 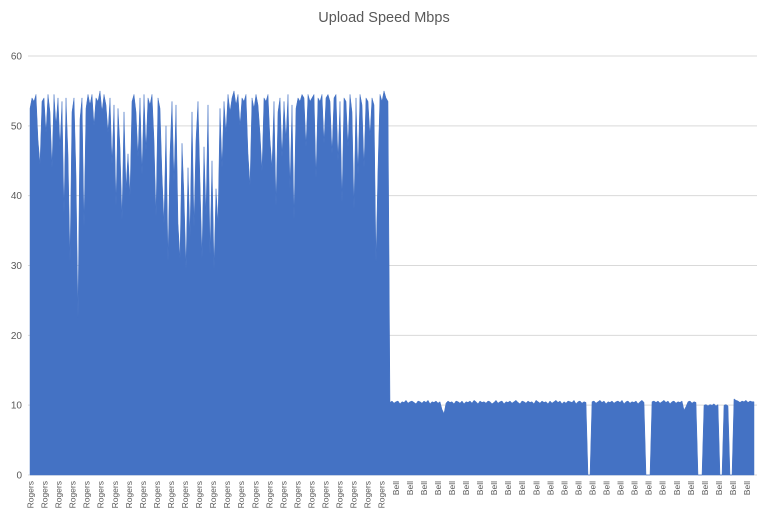 What do you see at coordinates (17, 336) in the screenshot?
I see `y-tick-label: 20` at bounding box center [17, 336].